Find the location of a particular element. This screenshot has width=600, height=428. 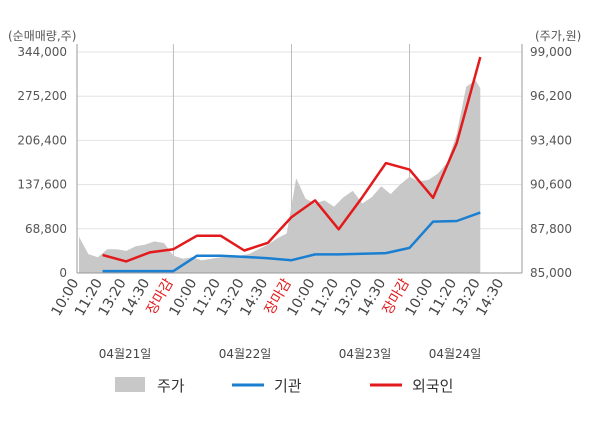

left-tick-label: 206,400 is located at coordinates (42, 140).